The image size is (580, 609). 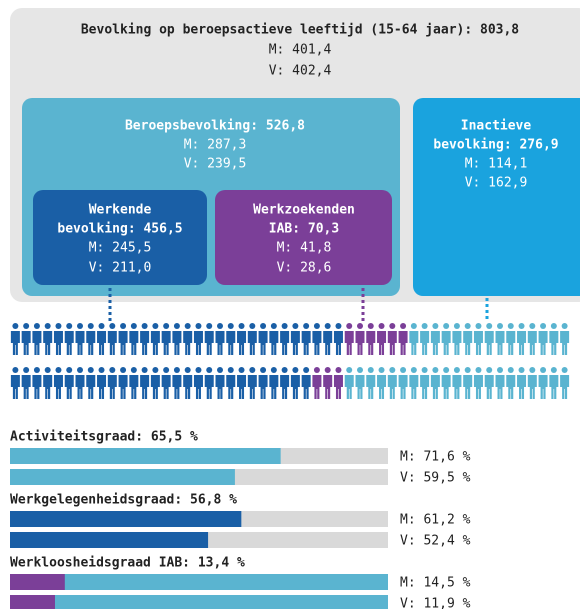 What do you see at coordinates (120, 248) in the screenshot?
I see `employed-m: M: 245,5` at bounding box center [120, 248].